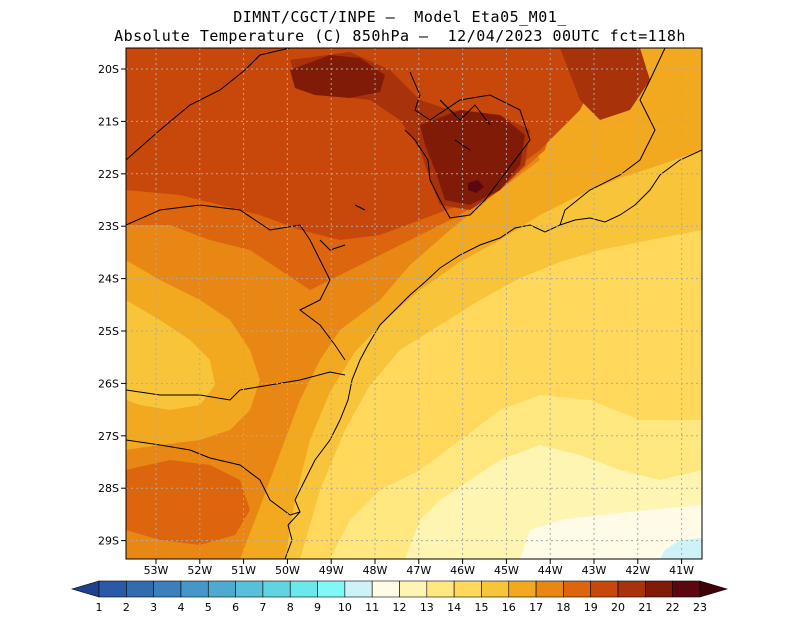 The height and width of the screenshot is (618, 800). What do you see at coordinates (108, 279) in the screenshot?
I see `lat-label: 24S` at bounding box center [108, 279].